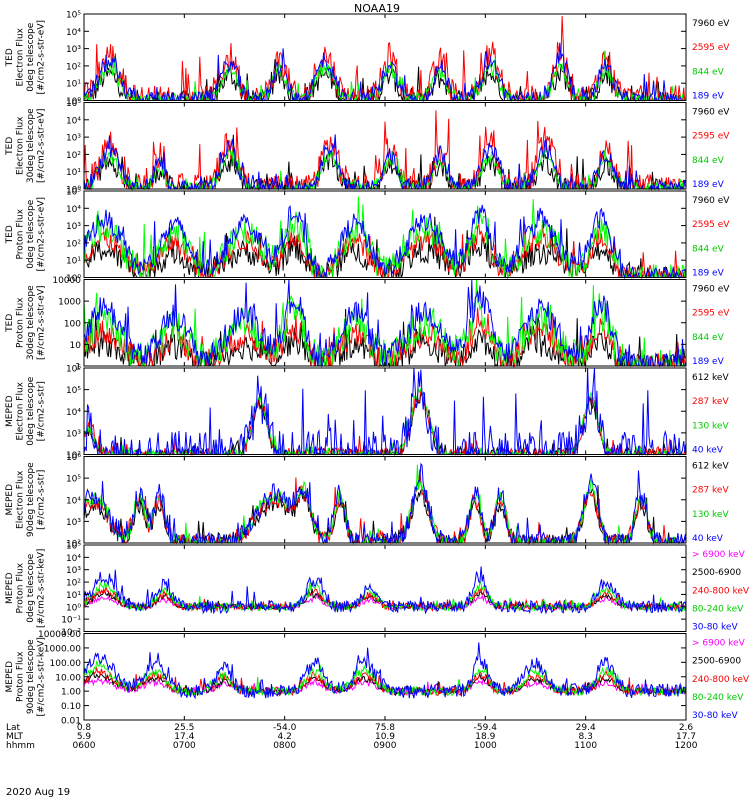 The width and height of the screenshot is (750, 804). What do you see at coordinates (686, 746) in the screenshot?
I see `x-tick-label-hhmm: 1200` at bounding box center [686, 746].